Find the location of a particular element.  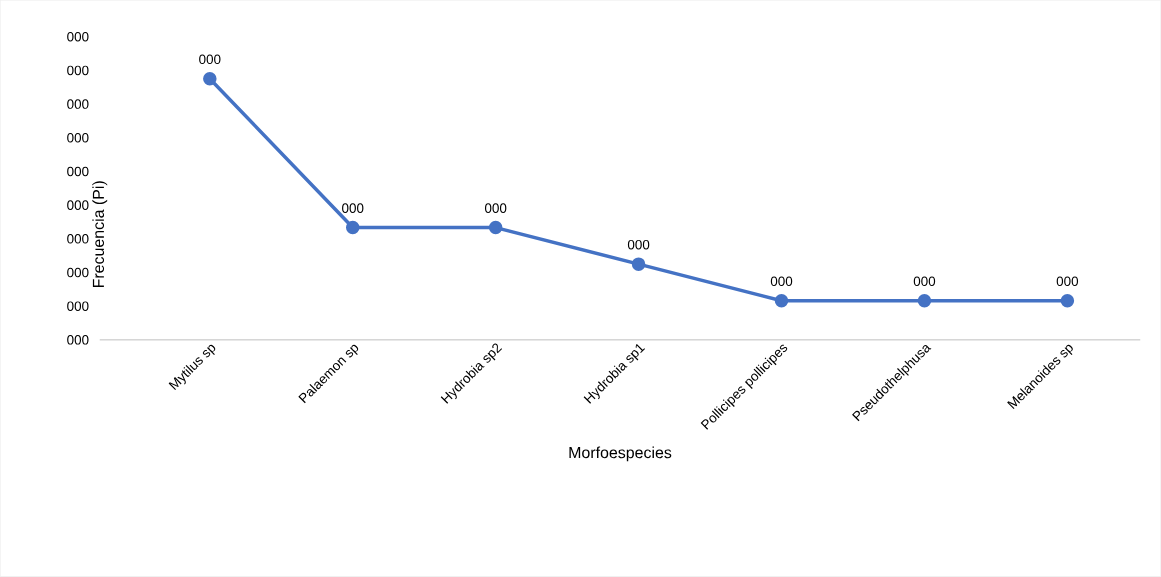

x-axis-title: Morfoespecies is located at coordinates (620, 454).